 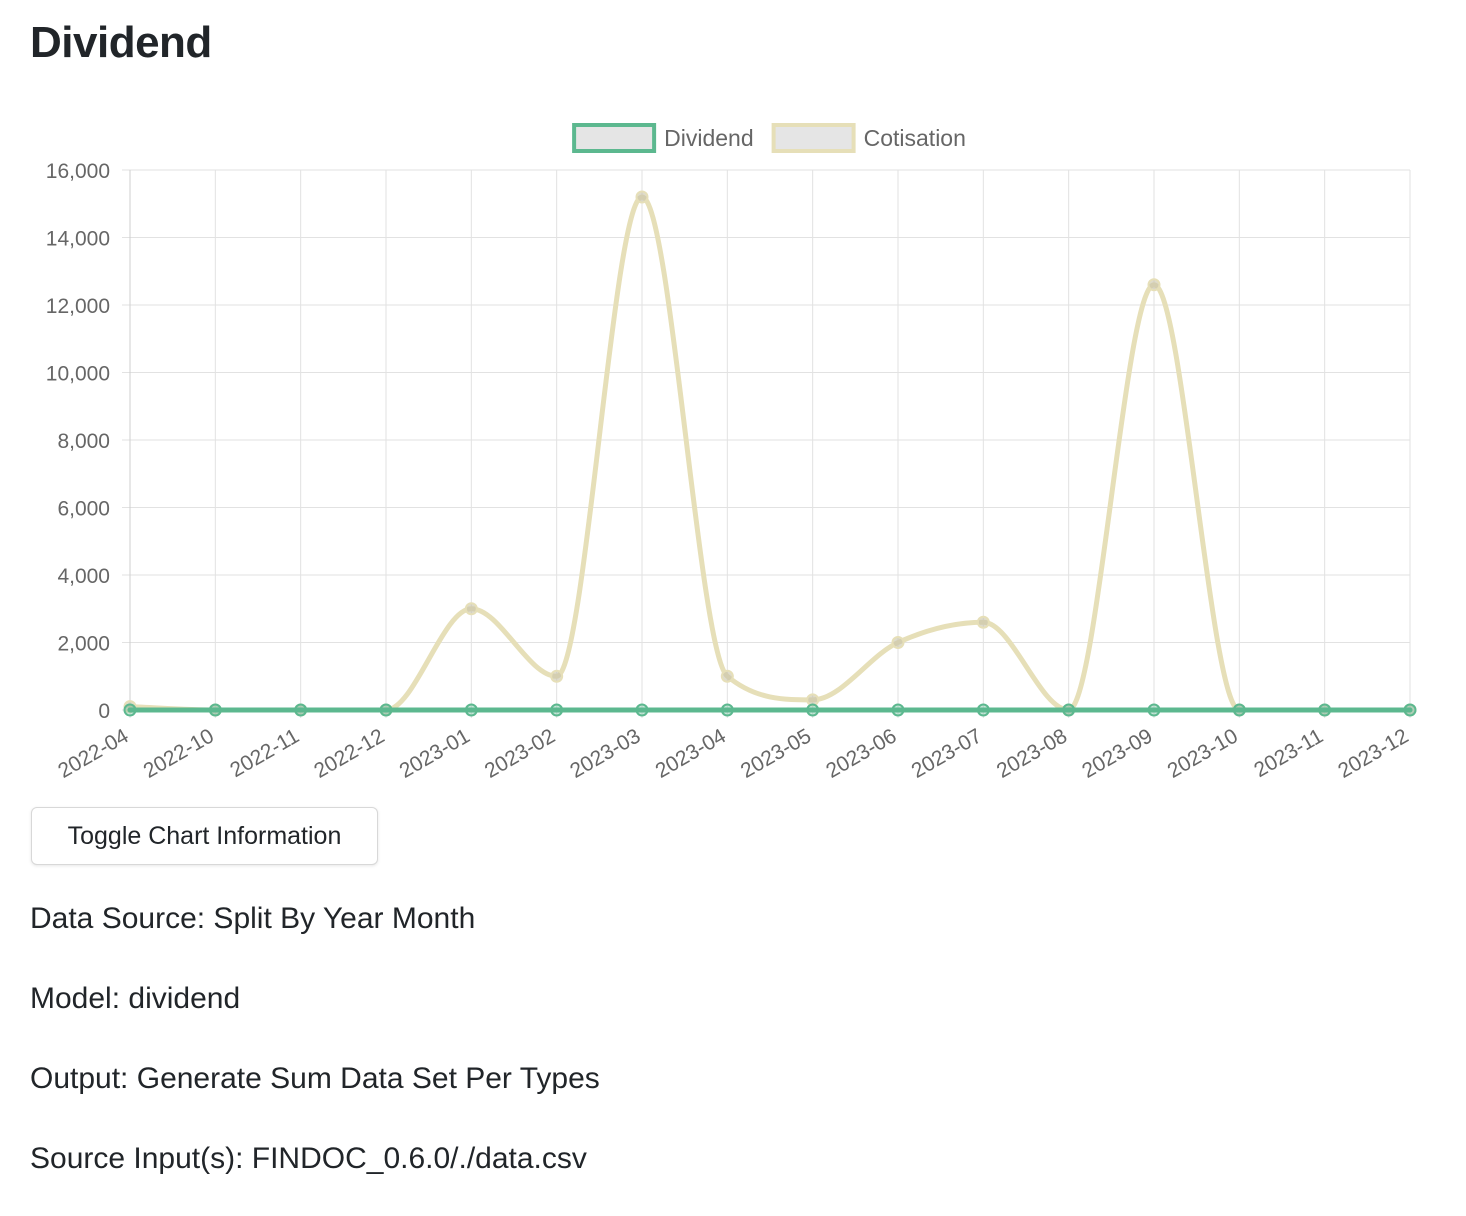 What do you see at coordinates (1373, 753) in the screenshot?
I see `x-tick-label: 2023-12` at bounding box center [1373, 753].